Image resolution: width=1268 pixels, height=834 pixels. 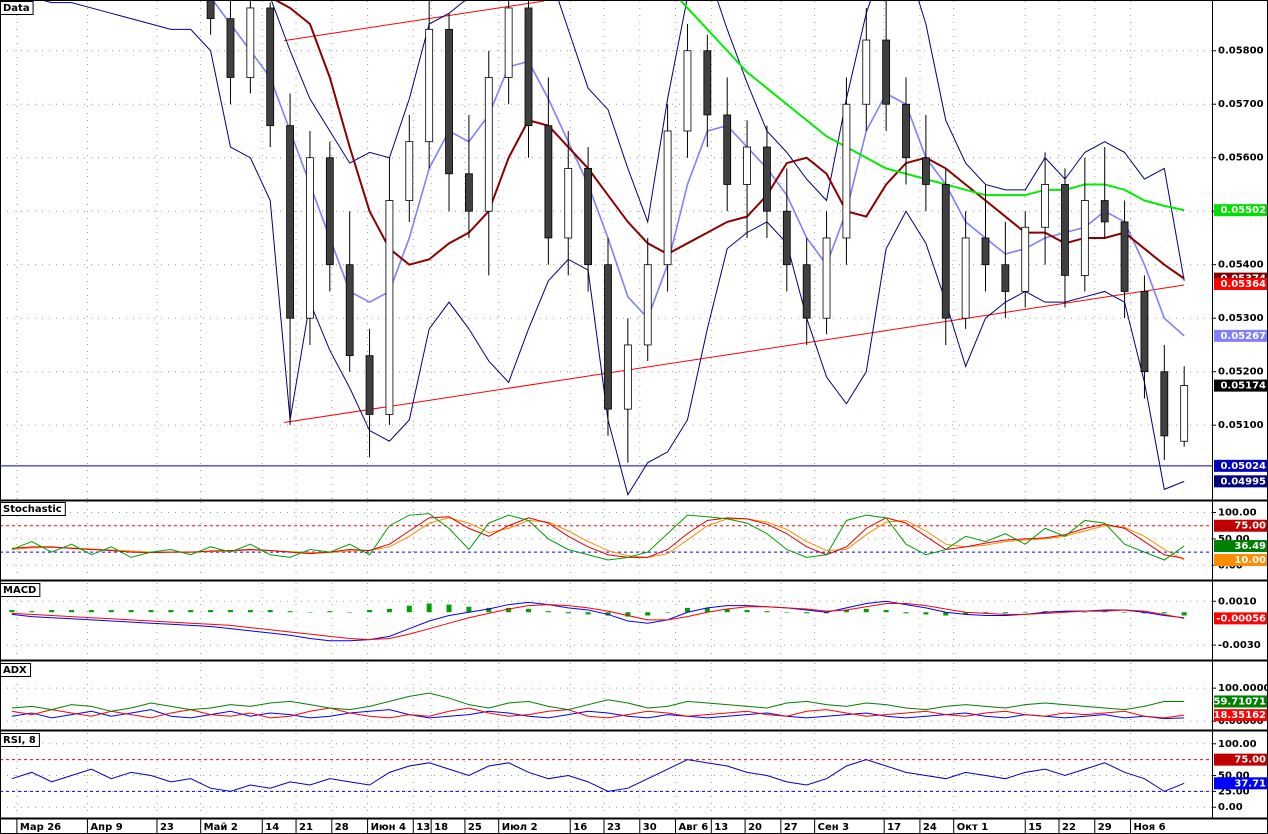 What do you see at coordinates (423, 827) in the screenshot?
I see `x-tick-label: 13` at bounding box center [423, 827].